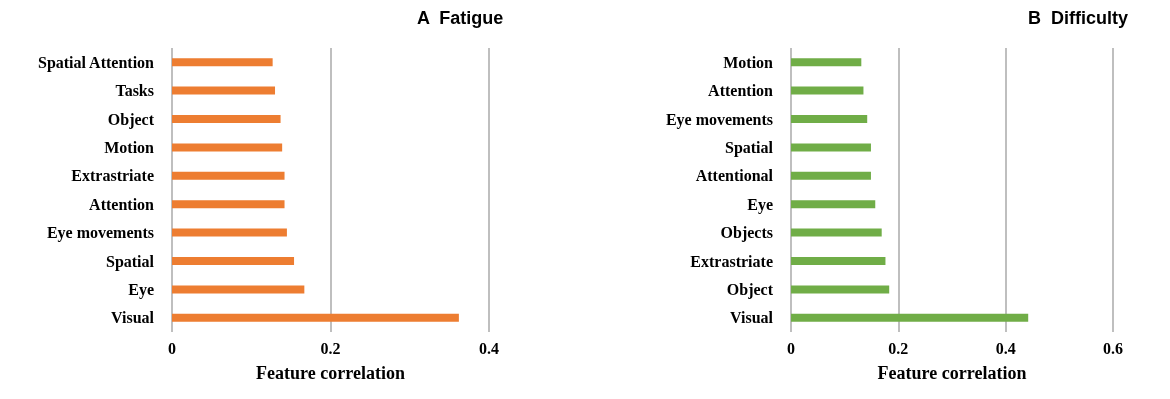 This screenshot has width=1170, height=399. Describe the element at coordinates (460, 18) in the screenshot. I see `chart-title: A Fatigue` at that location.